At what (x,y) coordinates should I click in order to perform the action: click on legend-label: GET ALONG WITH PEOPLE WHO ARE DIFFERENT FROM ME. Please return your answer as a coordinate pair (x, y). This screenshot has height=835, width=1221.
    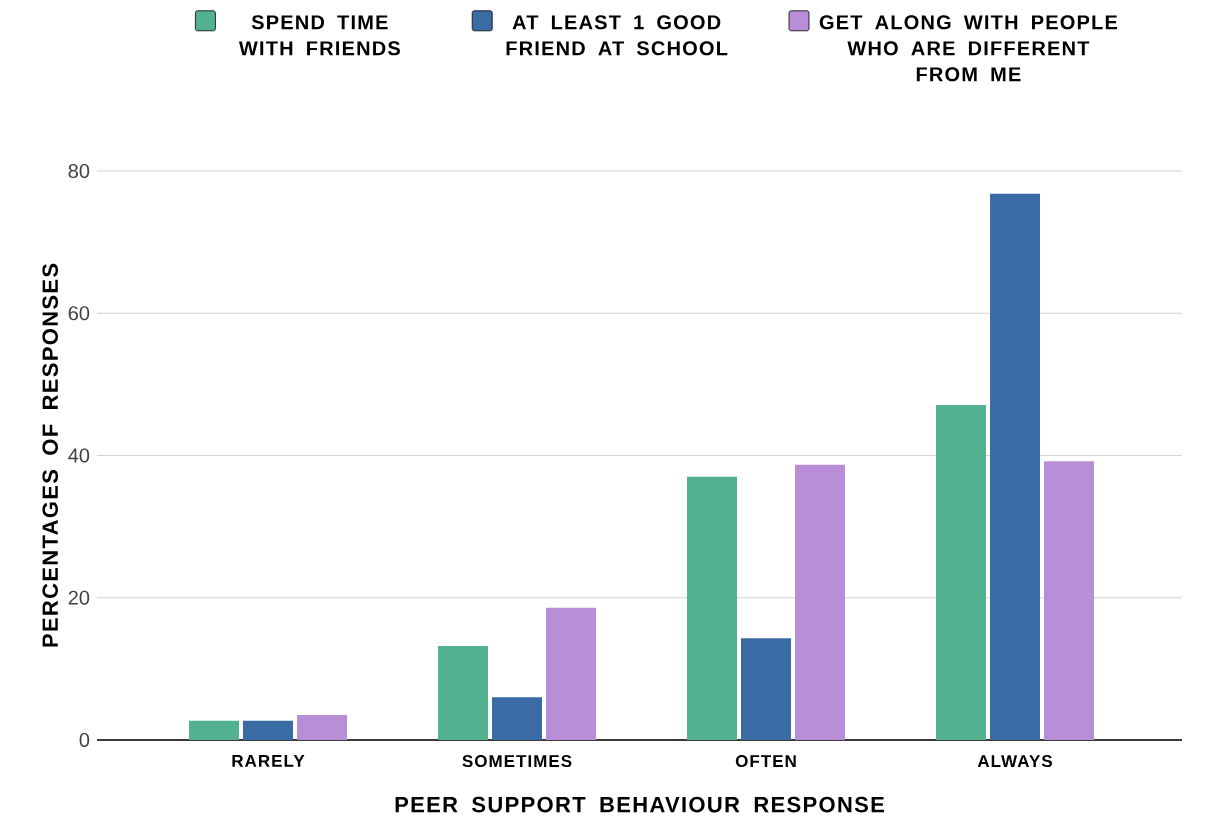
    Looking at the image, I should click on (968, 48).